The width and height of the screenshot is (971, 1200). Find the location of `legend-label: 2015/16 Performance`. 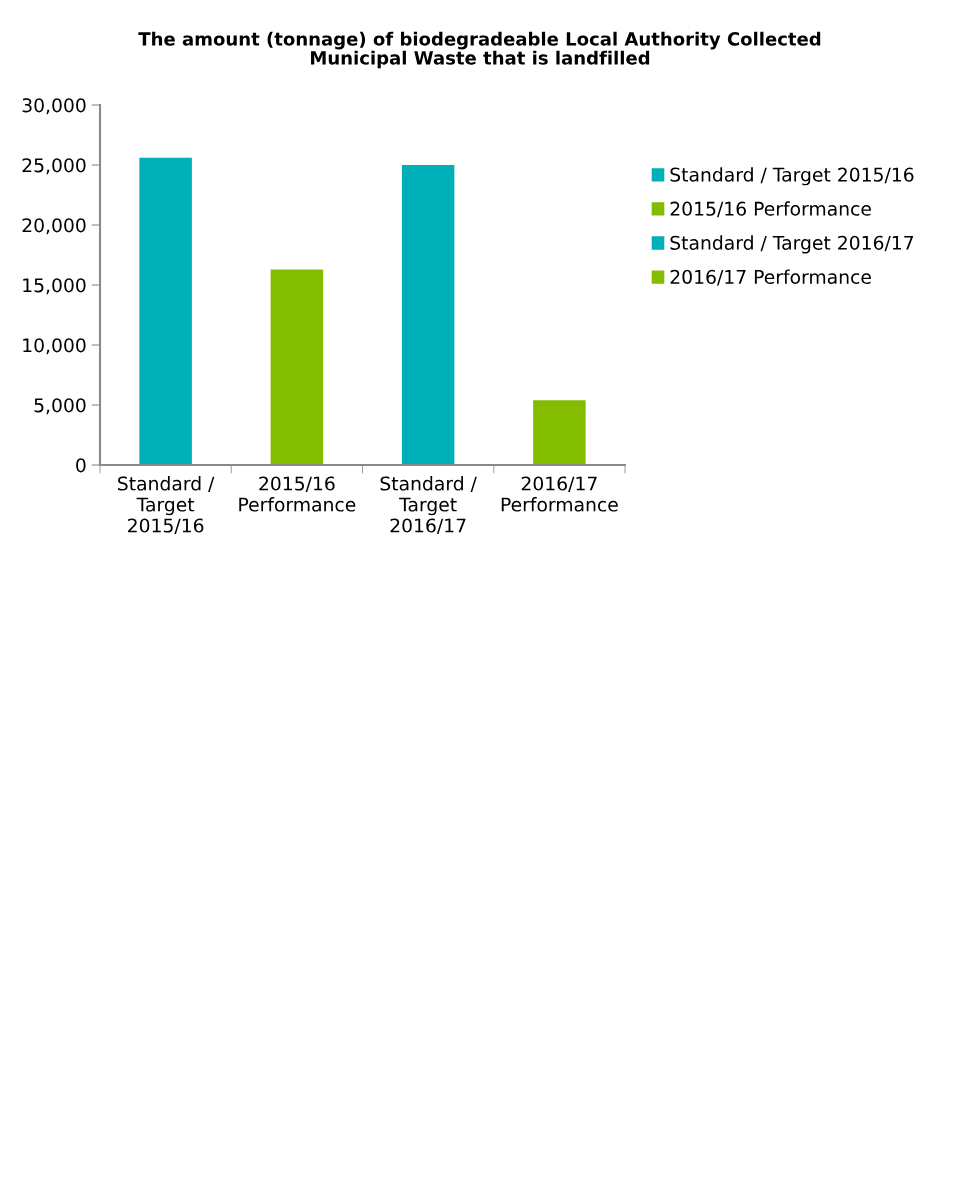

legend-label: 2015/16 Performance is located at coordinates (770, 209).